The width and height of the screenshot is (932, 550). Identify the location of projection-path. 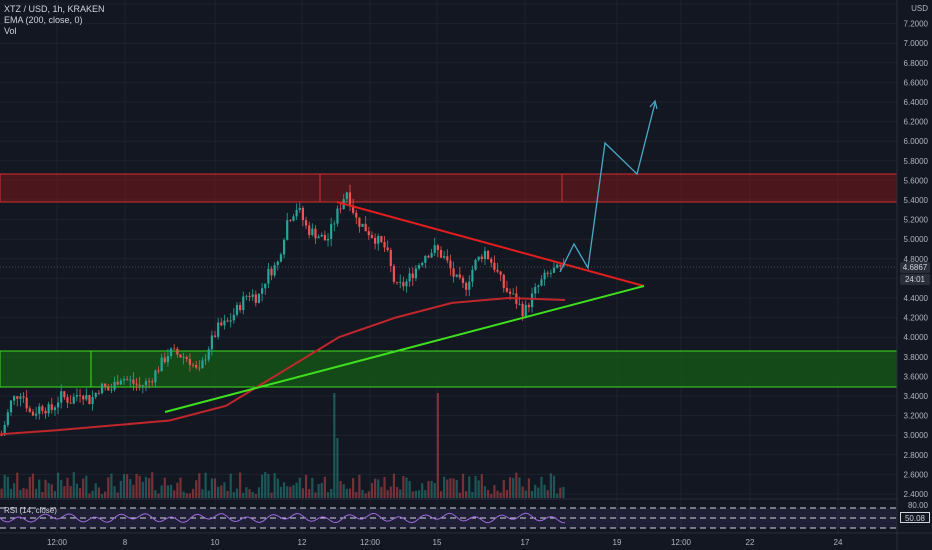
(607, 187).